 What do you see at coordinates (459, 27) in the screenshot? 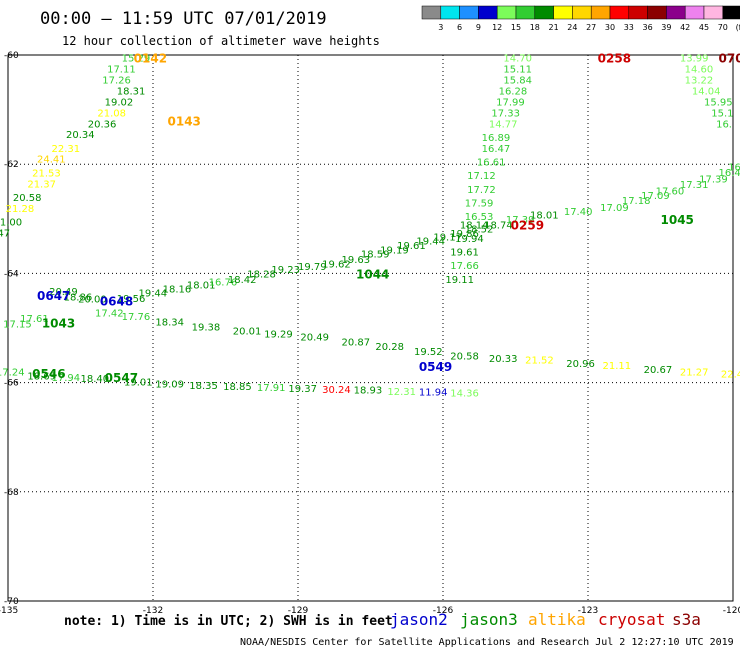
I see `colorbar-label: 6` at bounding box center [459, 27].